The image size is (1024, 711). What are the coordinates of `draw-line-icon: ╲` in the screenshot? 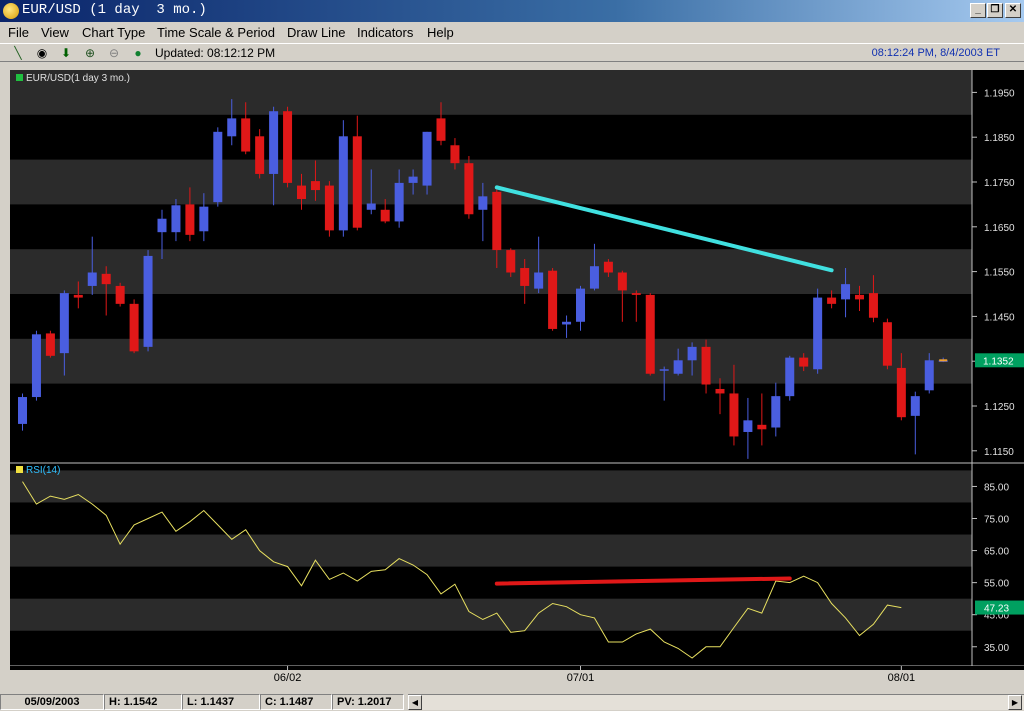 It's located at (18, 53).